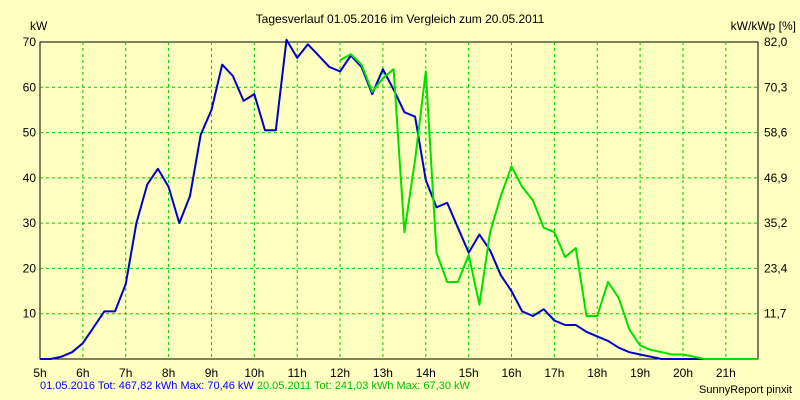  I want to click on y-tick-label-right: 46,9, so click(776, 178).